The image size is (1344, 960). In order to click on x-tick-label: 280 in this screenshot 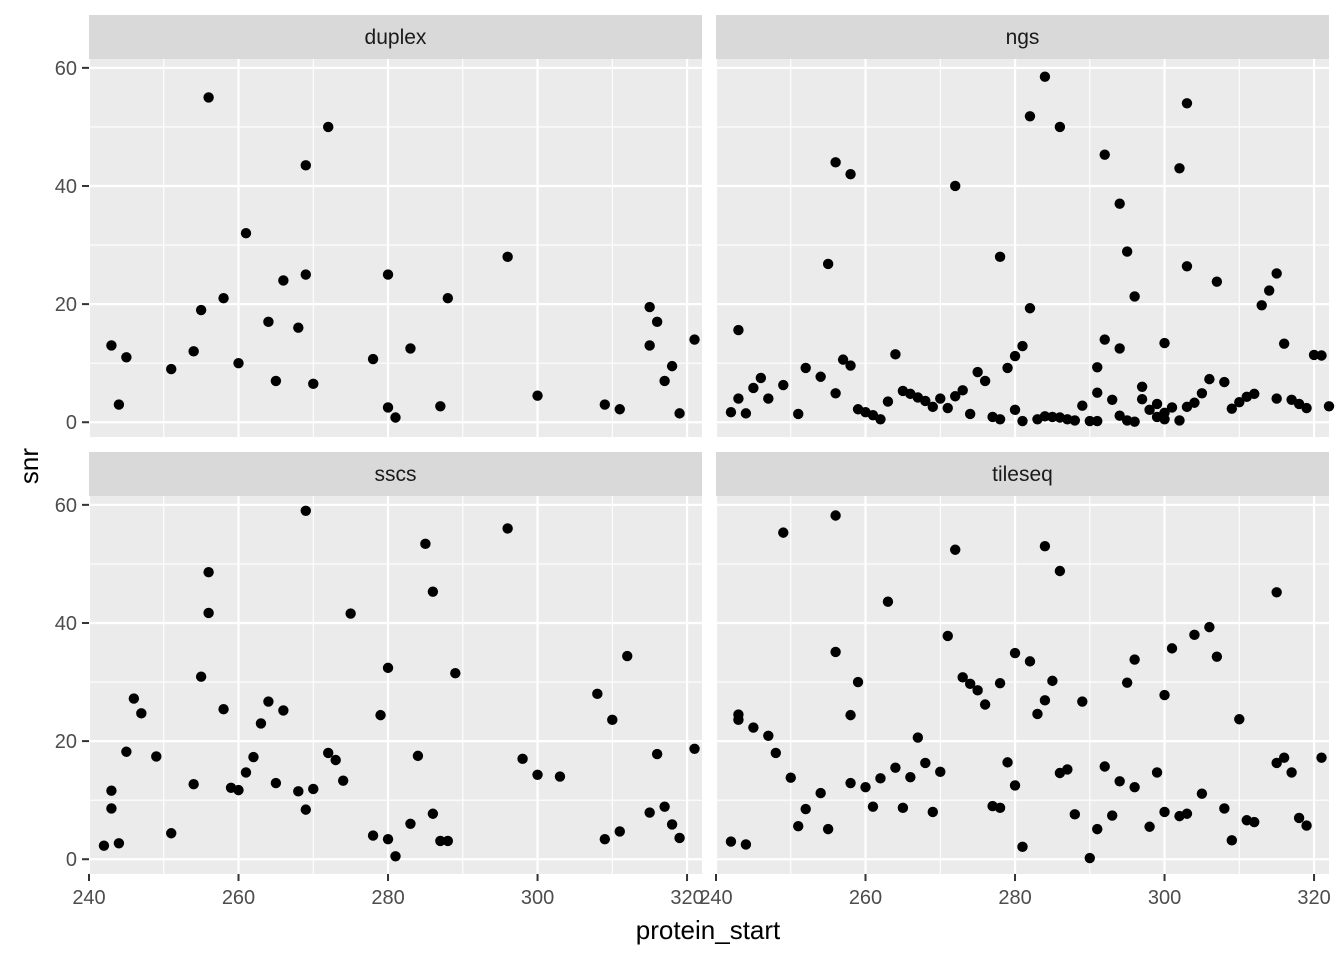, I will do `click(387, 898)`.